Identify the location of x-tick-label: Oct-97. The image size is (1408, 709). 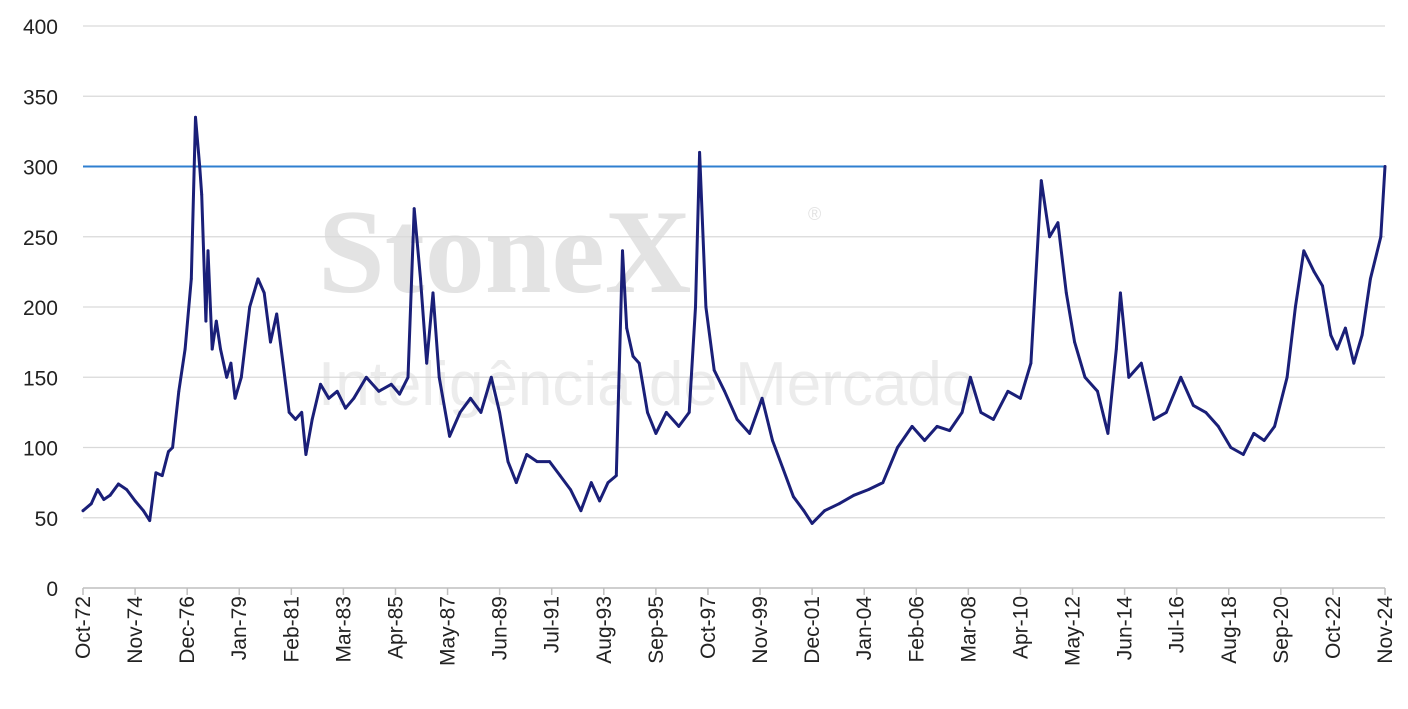
(708, 627).